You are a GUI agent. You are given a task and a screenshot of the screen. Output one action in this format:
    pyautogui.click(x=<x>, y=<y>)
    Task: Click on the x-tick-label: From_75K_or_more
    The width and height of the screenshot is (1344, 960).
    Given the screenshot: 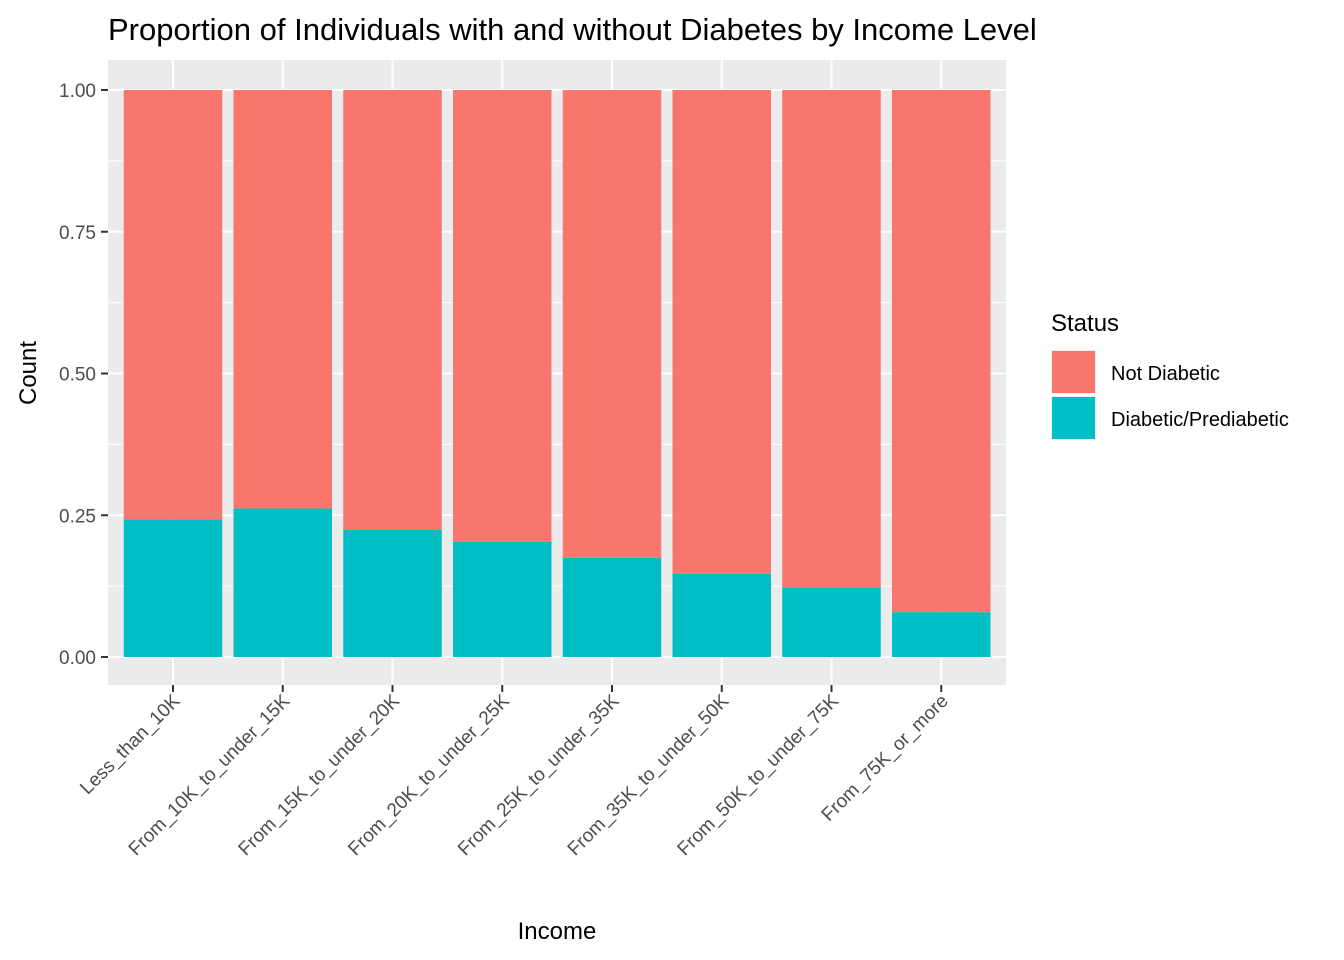 What is the action you would take?
    pyautogui.click(x=885, y=758)
    